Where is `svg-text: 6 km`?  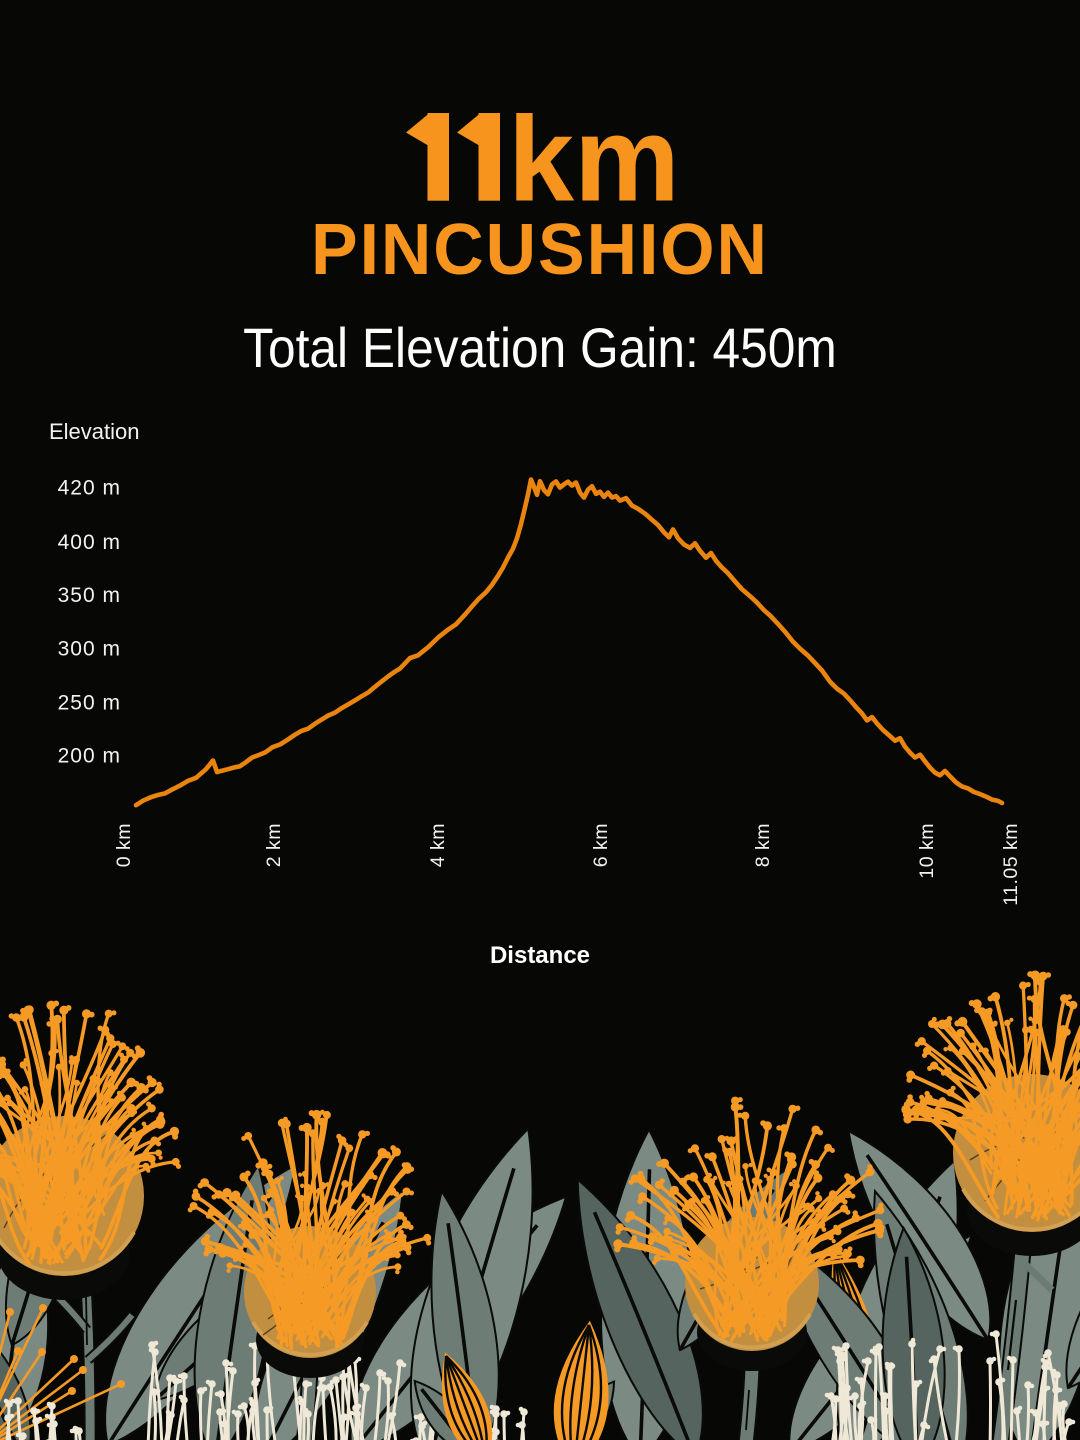 svg-text: 6 km is located at coordinates (601, 845).